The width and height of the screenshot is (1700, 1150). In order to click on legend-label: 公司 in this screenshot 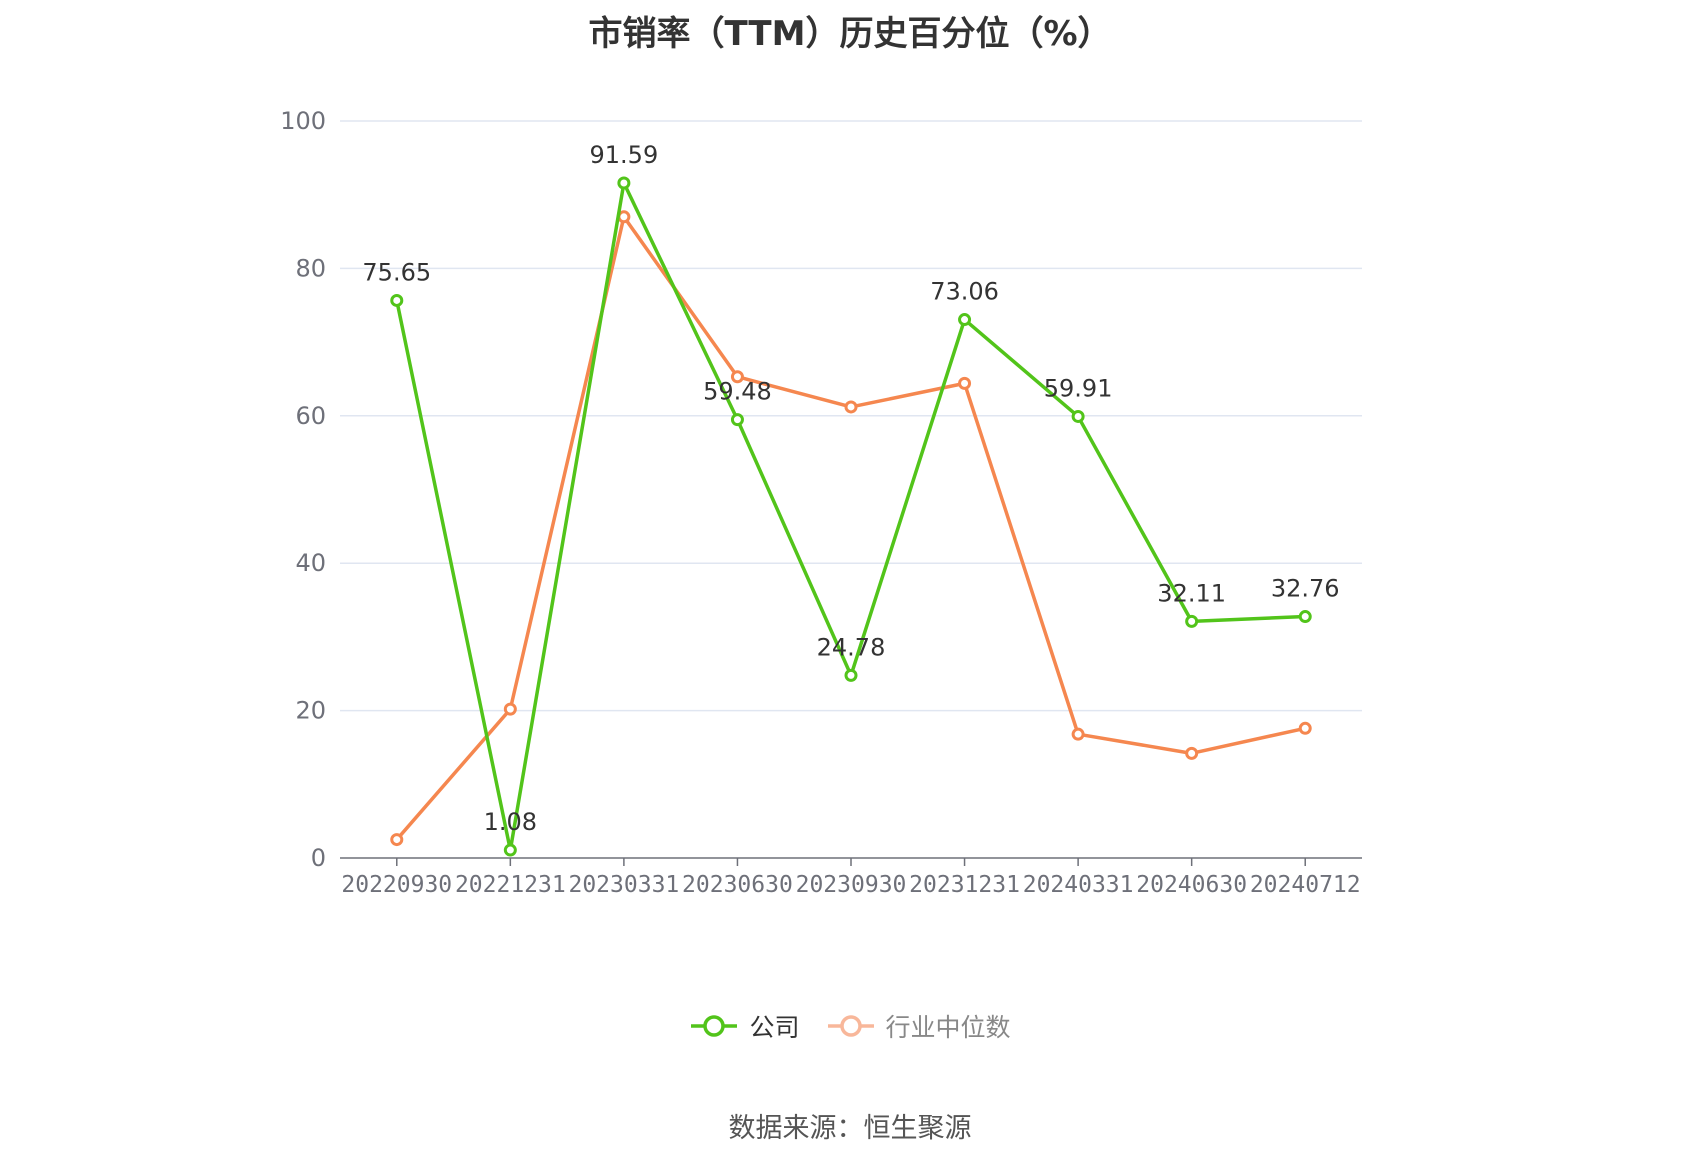, I will do `click(774, 1027)`.